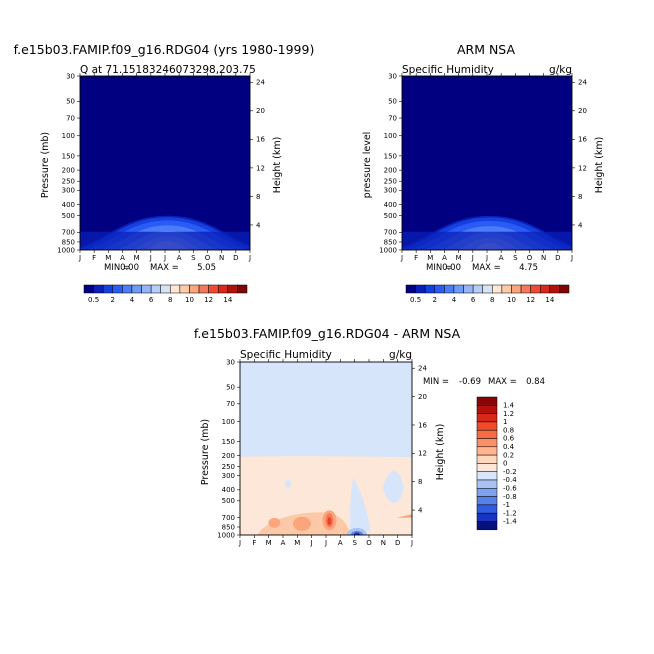  I want to click on colorbar-label: 1.2, so click(508, 414).